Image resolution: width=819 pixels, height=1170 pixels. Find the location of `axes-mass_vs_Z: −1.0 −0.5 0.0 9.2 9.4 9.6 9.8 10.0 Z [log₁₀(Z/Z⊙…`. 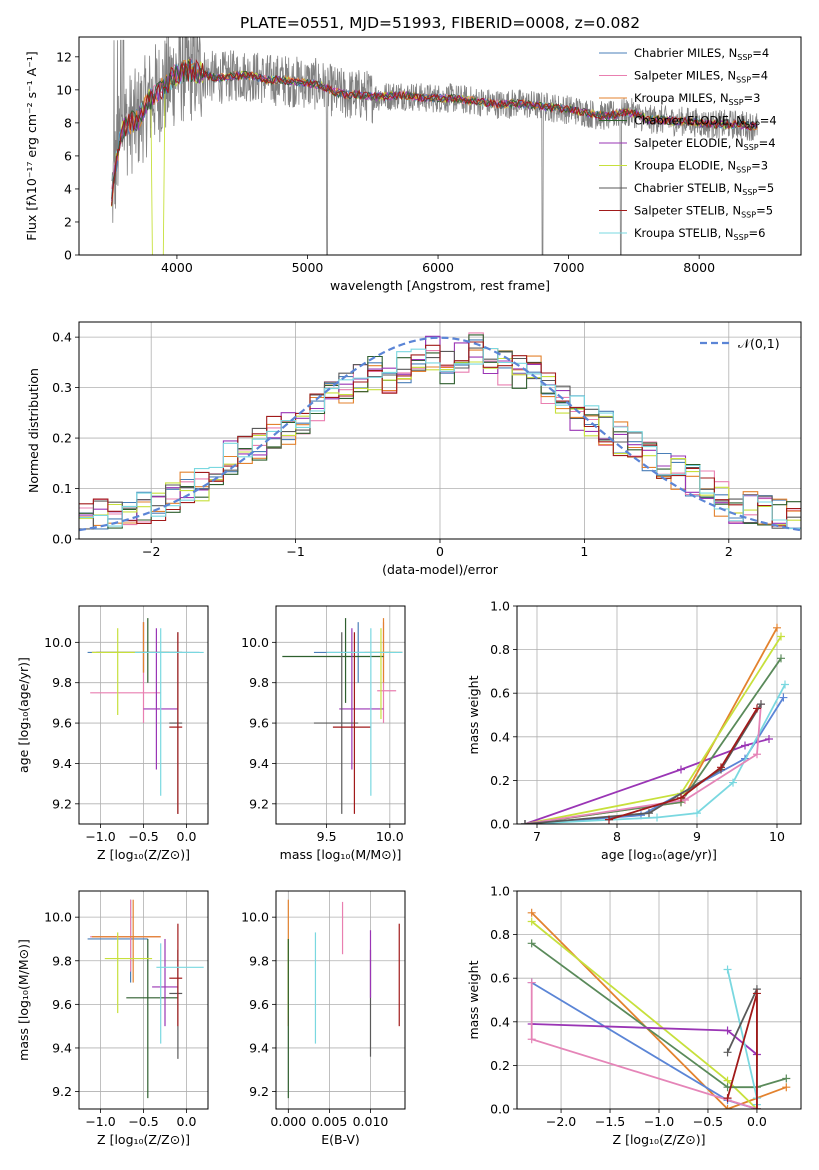

axes-mass_vs_Z: −1.0 −0.5 0.0 9.2 9.4 9.6 9.8 10.0 Z [log₁₀(Z/Z⊙… is located at coordinates (112, 1018).